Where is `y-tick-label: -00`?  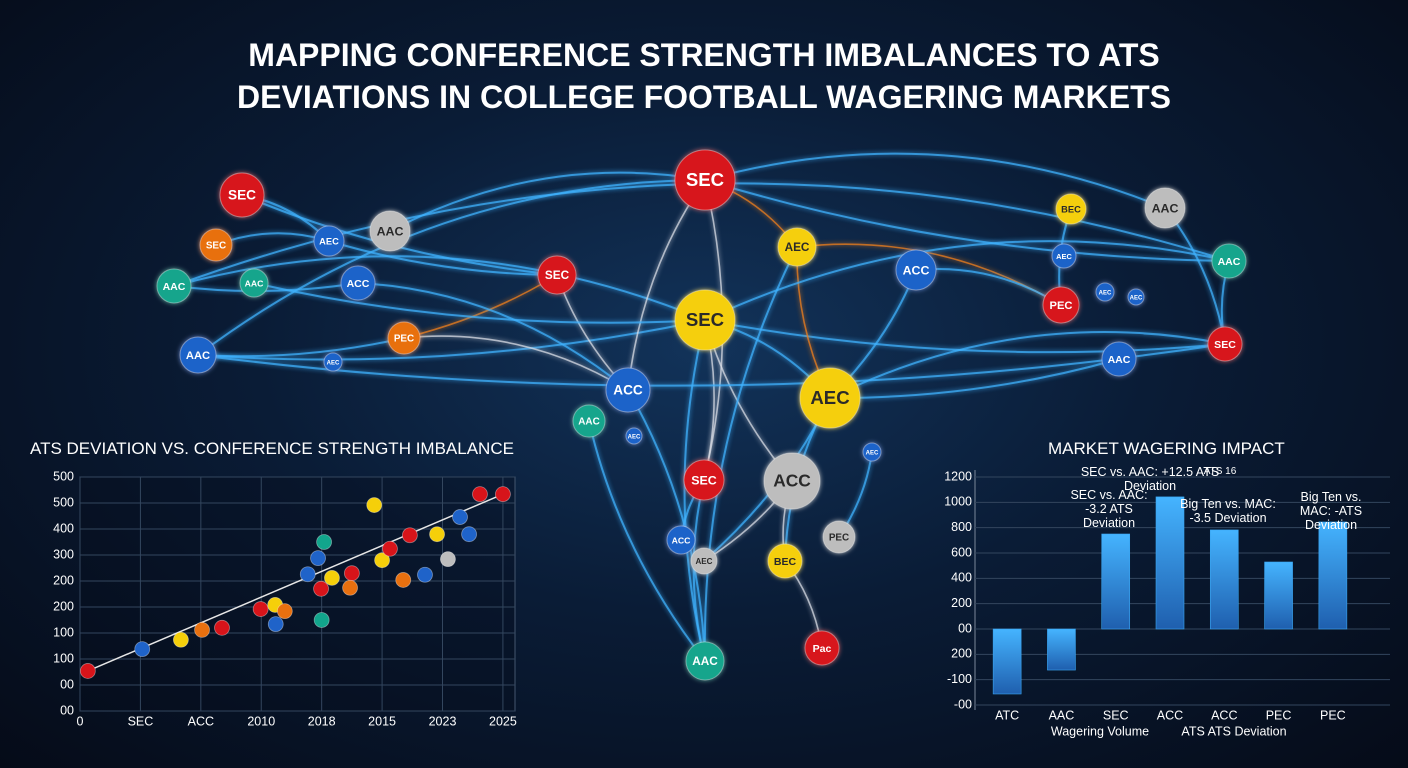
y-tick-label: -00 is located at coordinates (963, 704).